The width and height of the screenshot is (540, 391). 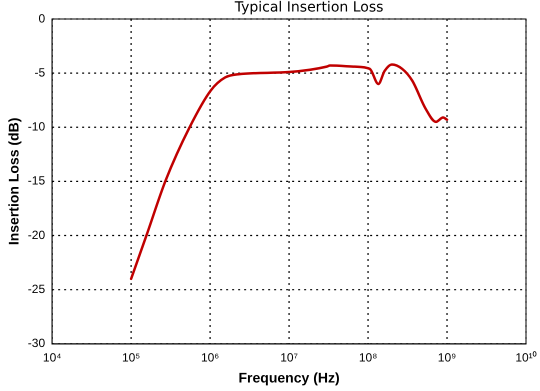 What do you see at coordinates (289, 357) in the screenshot?
I see `x-tick-label: 10⁷` at bounding box center [289, 357].